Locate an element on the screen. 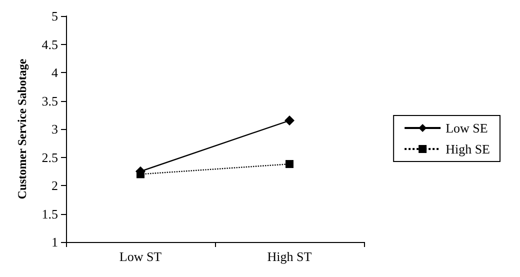  x-tick-label: High ST is located at coordinates (289, 256).